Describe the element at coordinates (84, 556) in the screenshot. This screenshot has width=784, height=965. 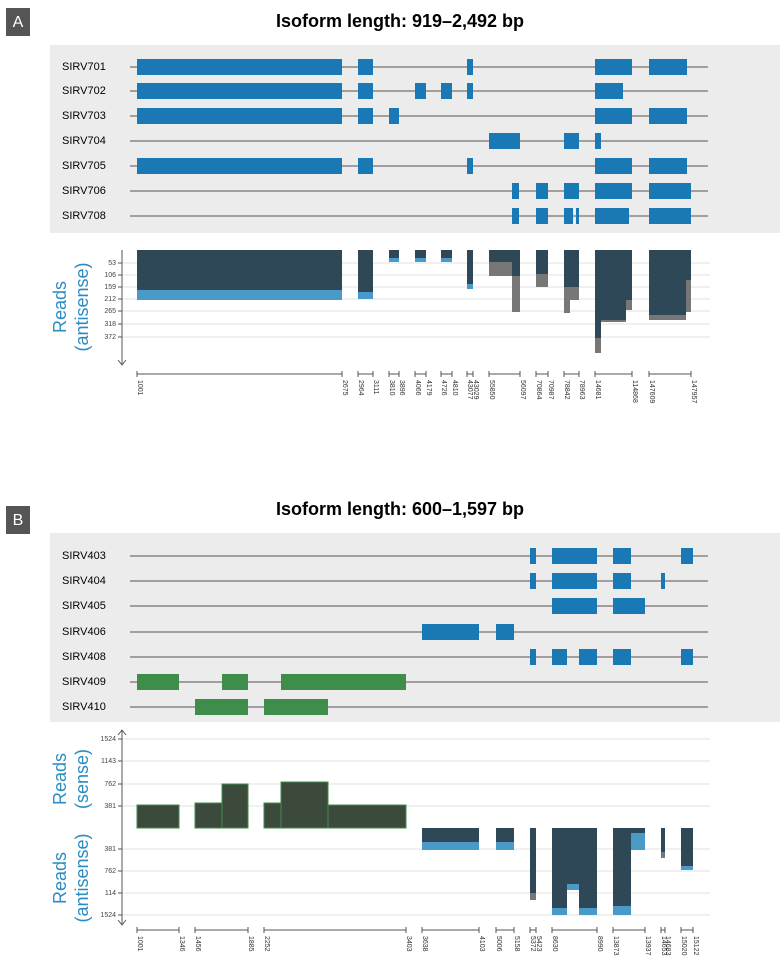
I see `isoform-name: SIRV403` at that location.